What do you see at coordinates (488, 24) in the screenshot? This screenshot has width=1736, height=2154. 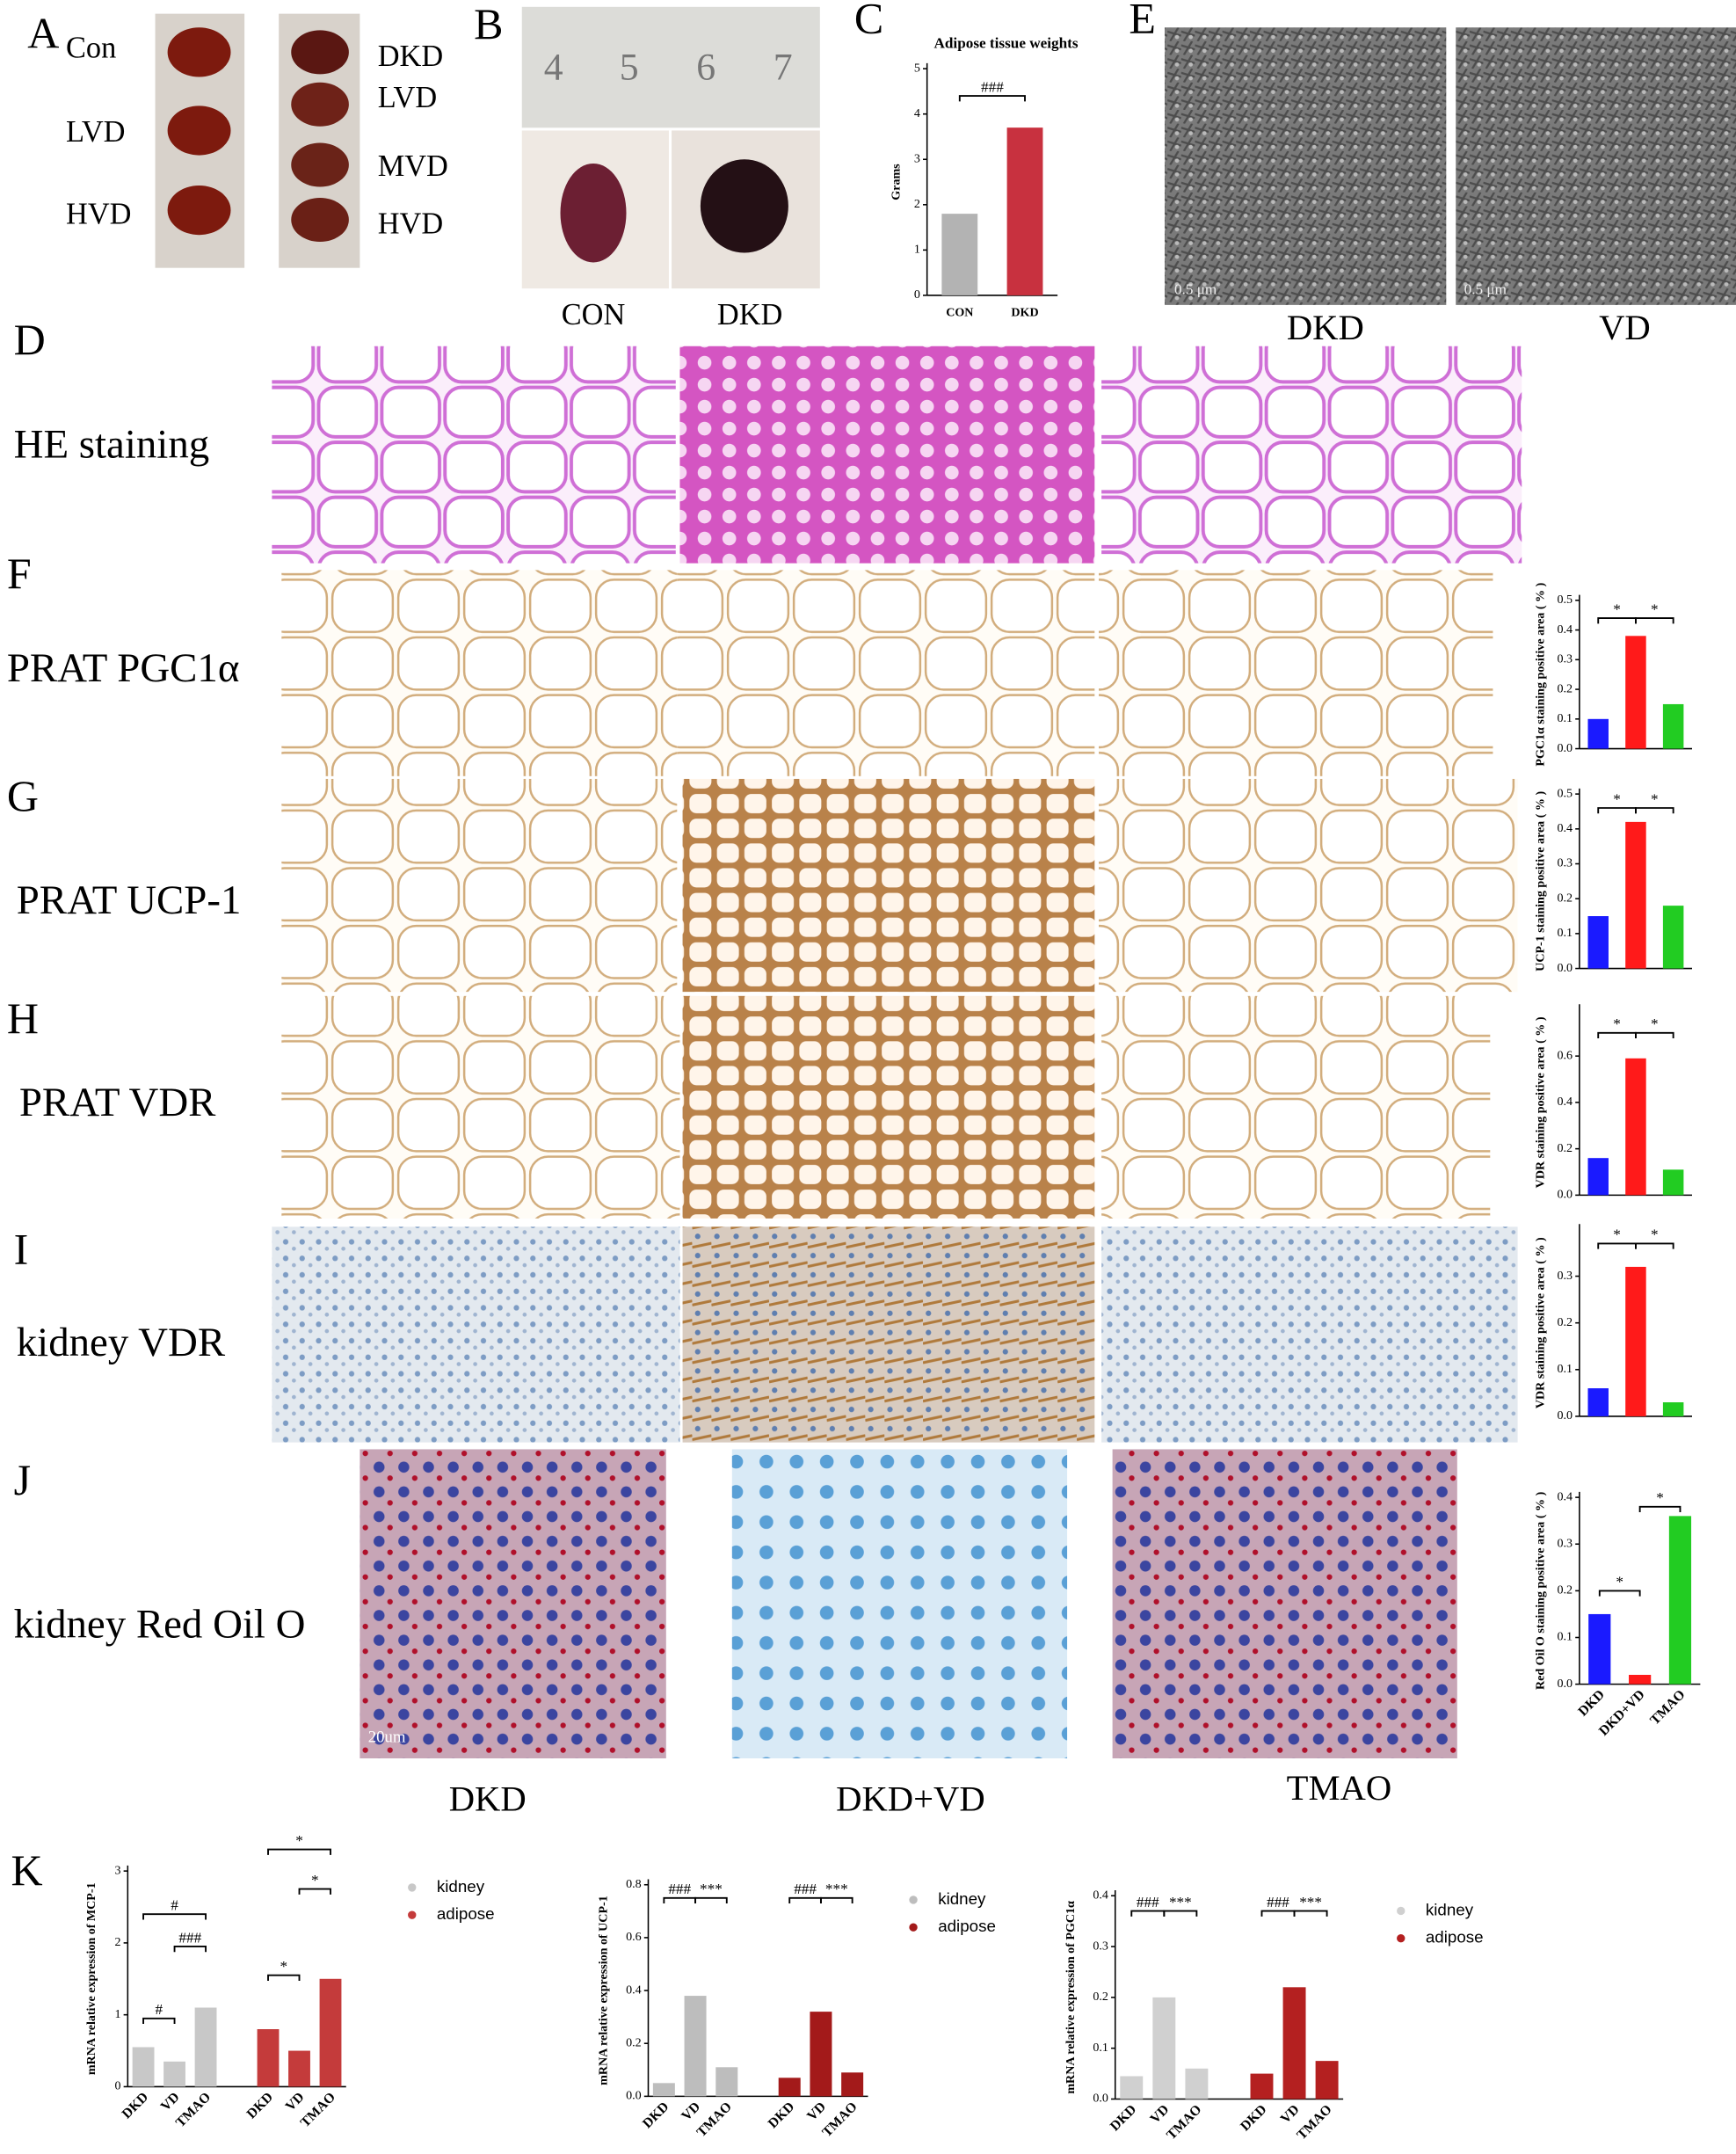 I see `panel-letter: B` at bounding box center [488, 24].